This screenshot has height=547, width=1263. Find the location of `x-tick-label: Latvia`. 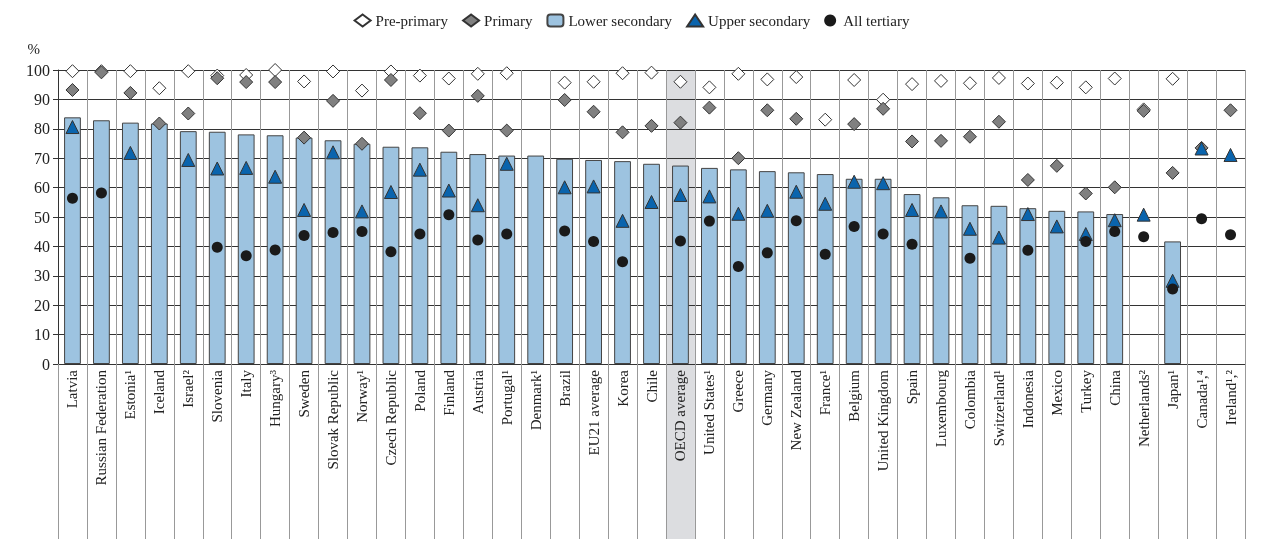

x-tick-label: Latvia is located at coordinates (72, 389).